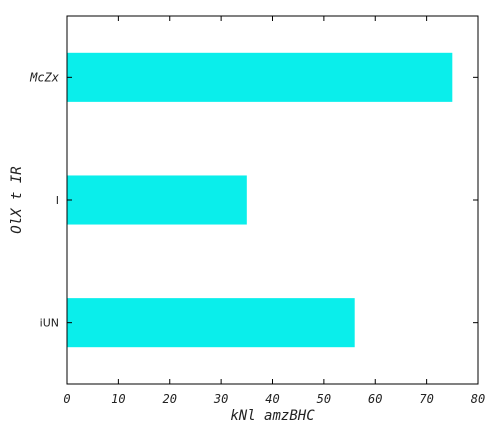 The height and width of the screenshot is (434, 496). Describe the element at coordinates (170, 399) in the screenshot. I see `x-tick-label: 20` at that location.